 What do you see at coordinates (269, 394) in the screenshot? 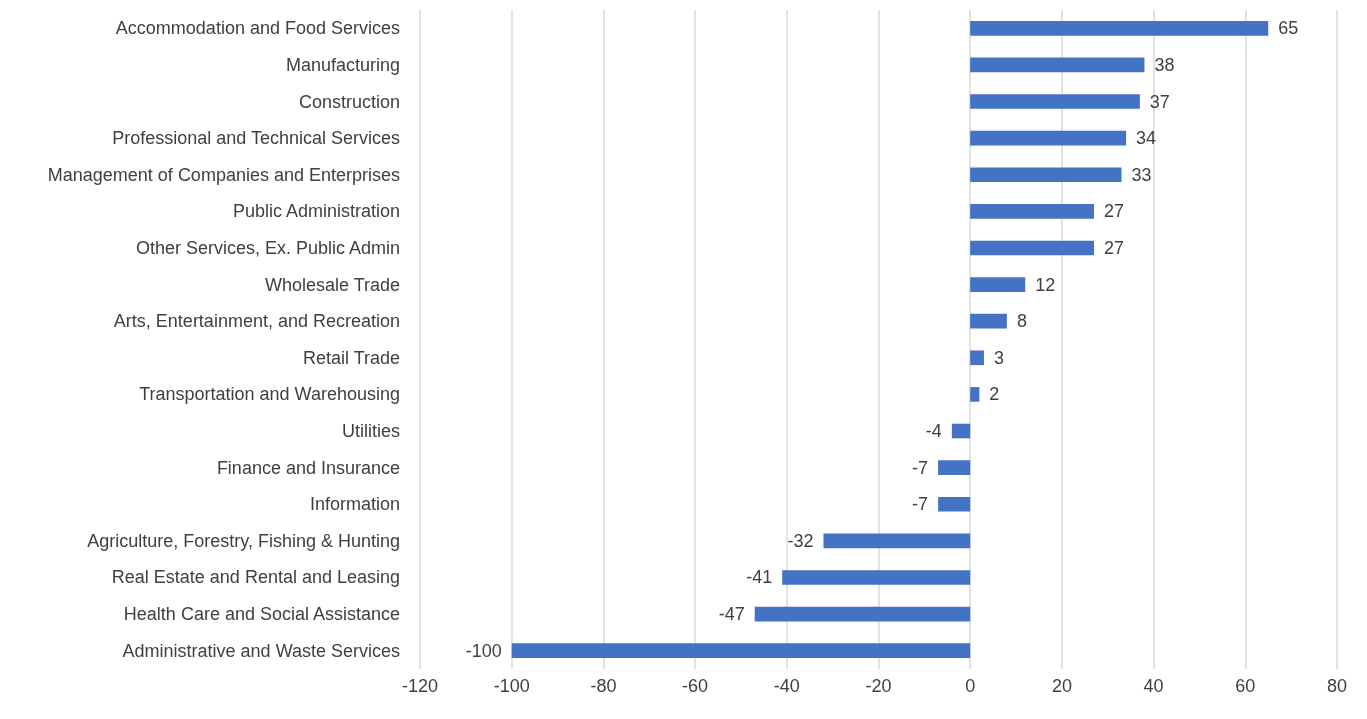
I see `y-tick-label: Transportation and Warehousing` at bounding box center [269, 394].